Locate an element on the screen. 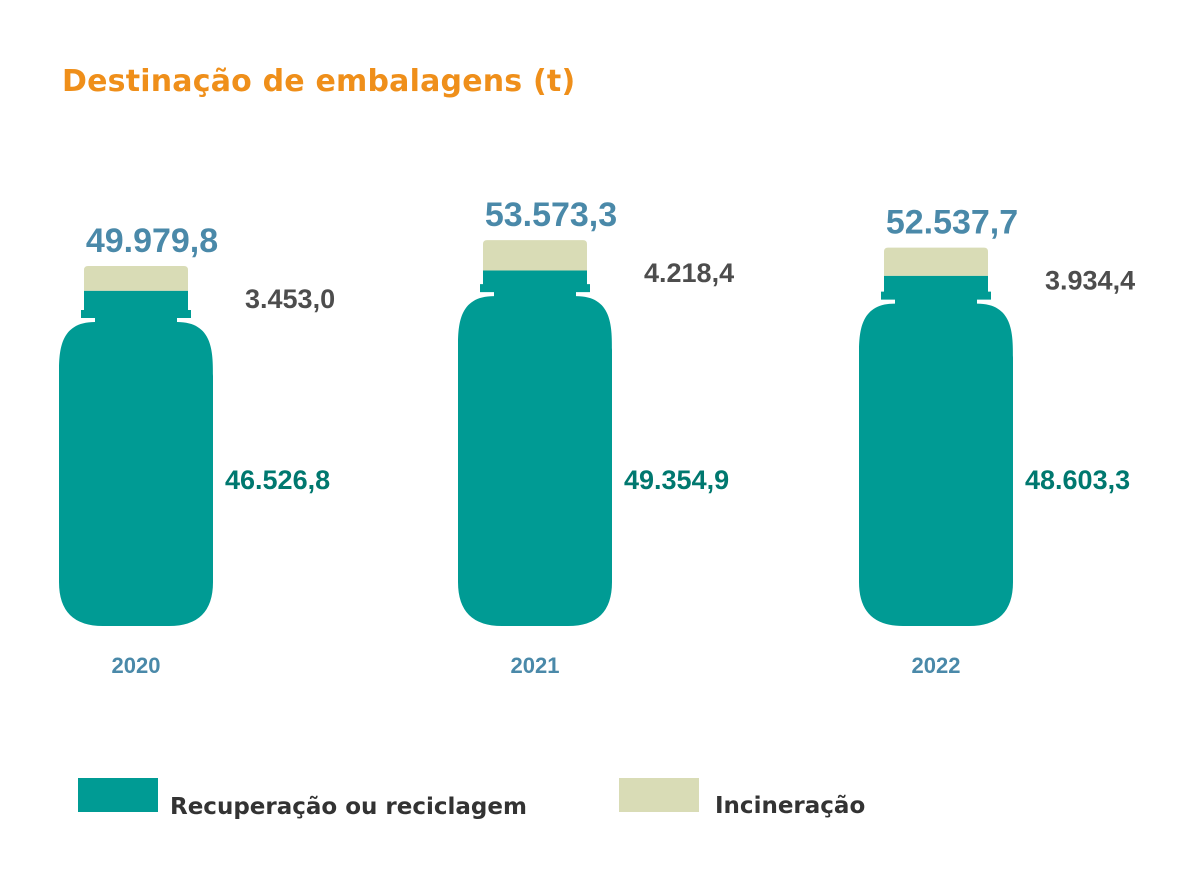 The height and width of the screenshot is (892, 1200). bottle-2020: 49.979,8 3.453,0 46.526,8 2020 is located at coordinates (197, 450).